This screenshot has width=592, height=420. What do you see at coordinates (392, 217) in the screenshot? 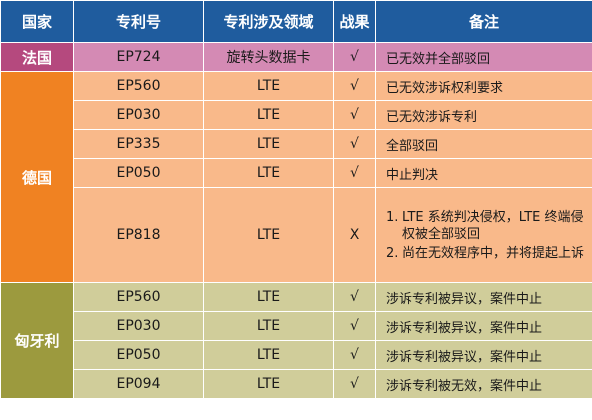
I see `remark-item-number: 1.` at bounding box center [392, 217].